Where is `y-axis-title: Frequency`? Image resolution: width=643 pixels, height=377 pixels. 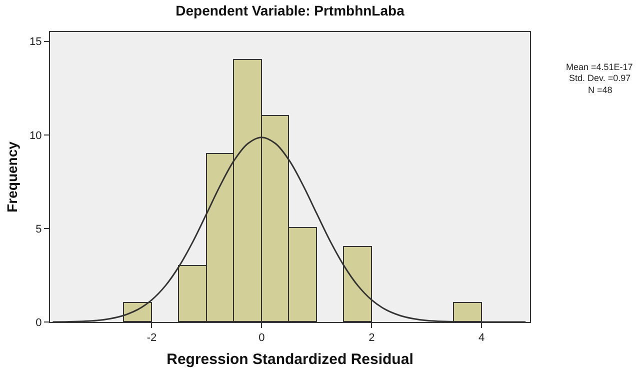 y-axis-title: Frequency is located at coordinates (12, 176).